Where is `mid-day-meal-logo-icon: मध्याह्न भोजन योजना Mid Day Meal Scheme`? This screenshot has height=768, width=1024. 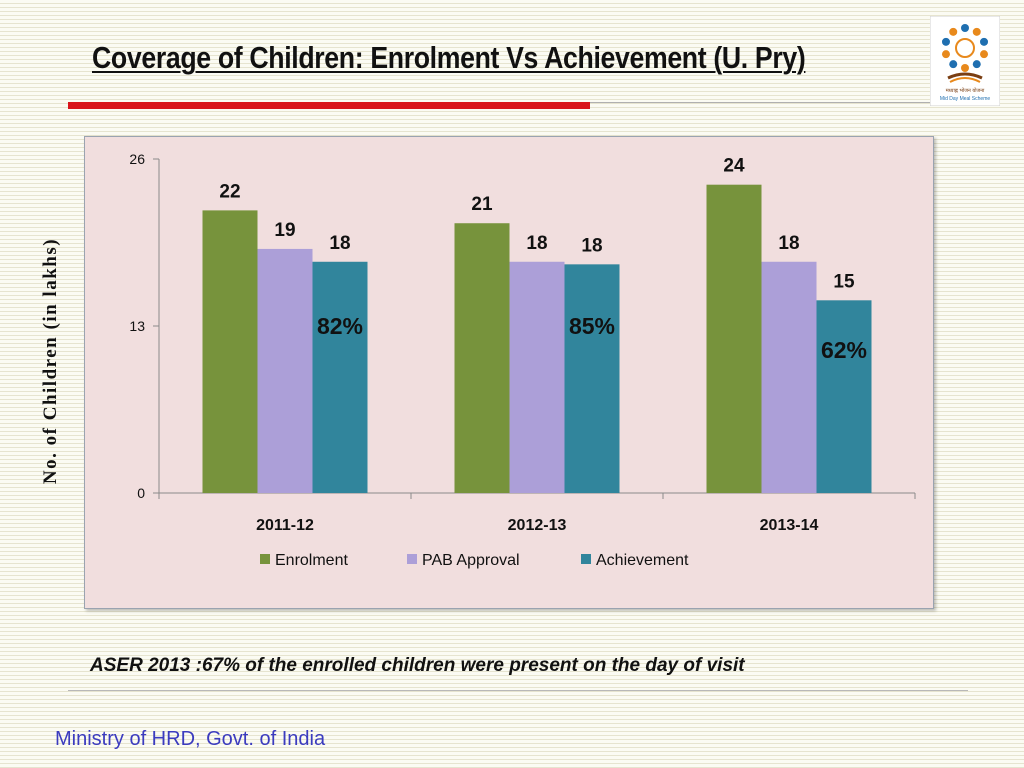
mid-day-meal-logo-icon: मध्याह्न भोजन योजना Mid Day Meal Scheme is located at coordinates (965, 61).